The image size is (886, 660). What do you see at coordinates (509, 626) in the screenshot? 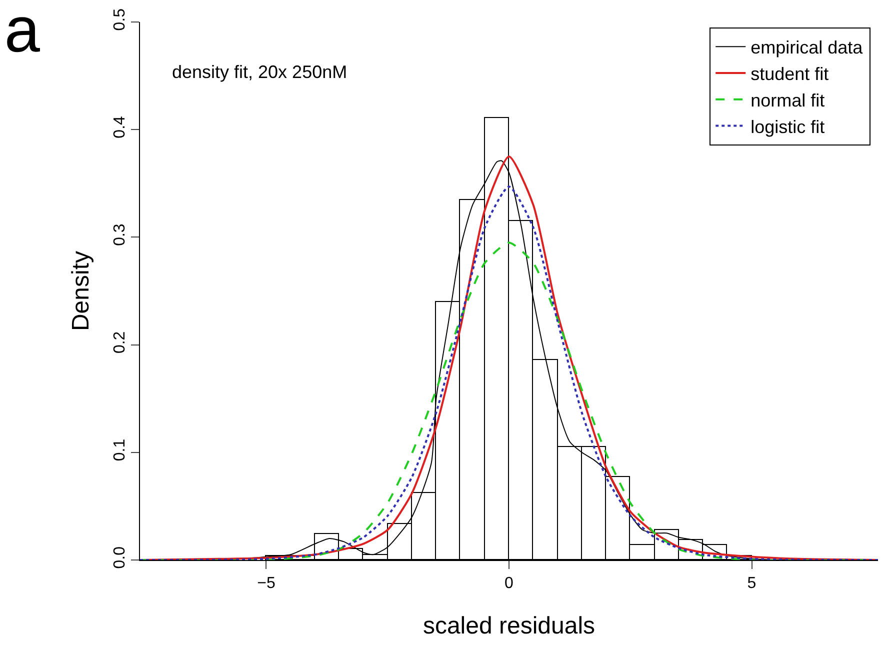
I see `x-axis-title: scaled residuals` at bounding box center [509, 626].